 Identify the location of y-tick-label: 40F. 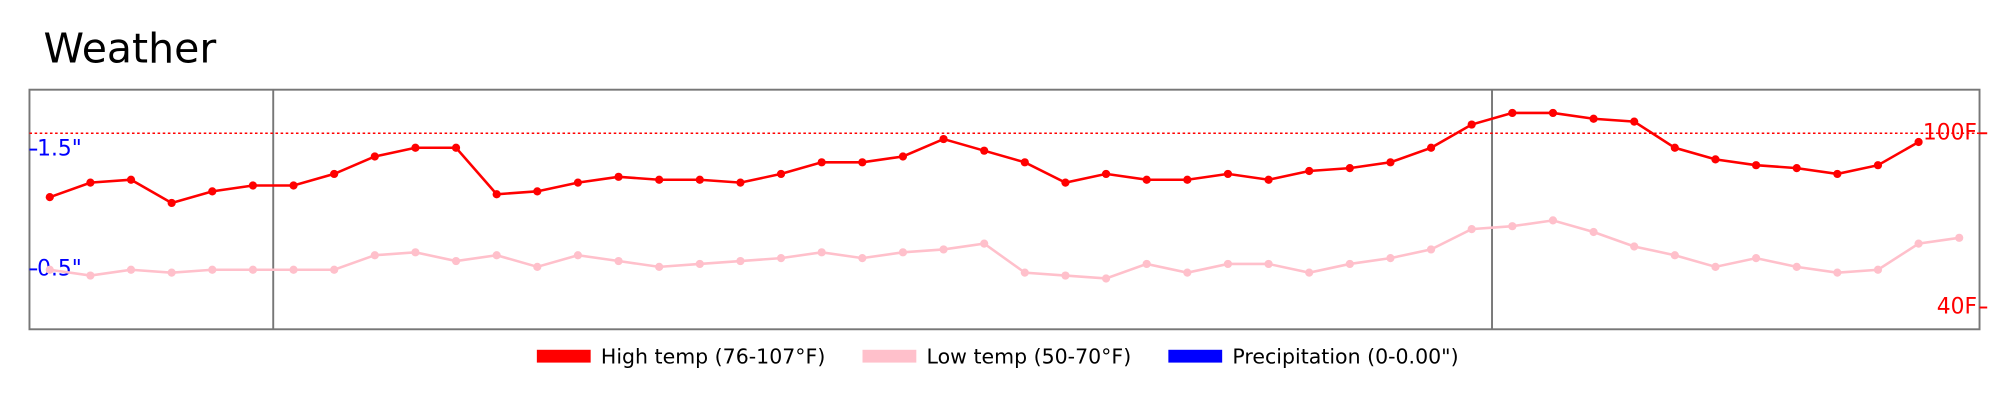
(1957, 307).